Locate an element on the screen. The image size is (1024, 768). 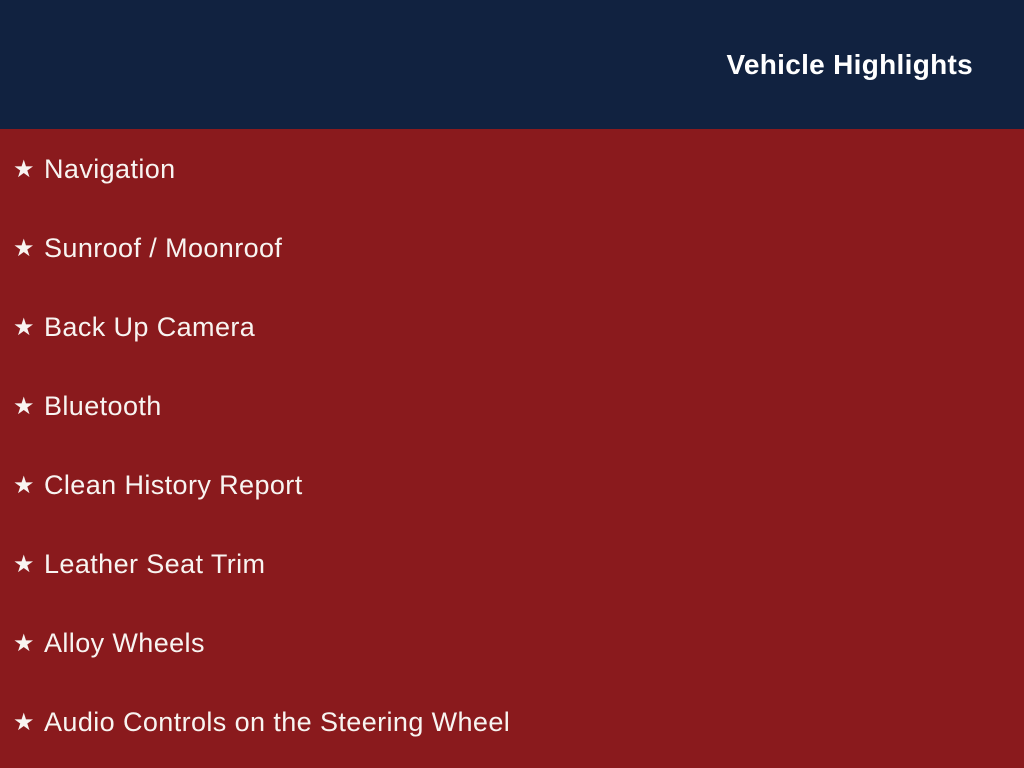
page-title: Vehicle Highlights is located at coordinates (849, 64).